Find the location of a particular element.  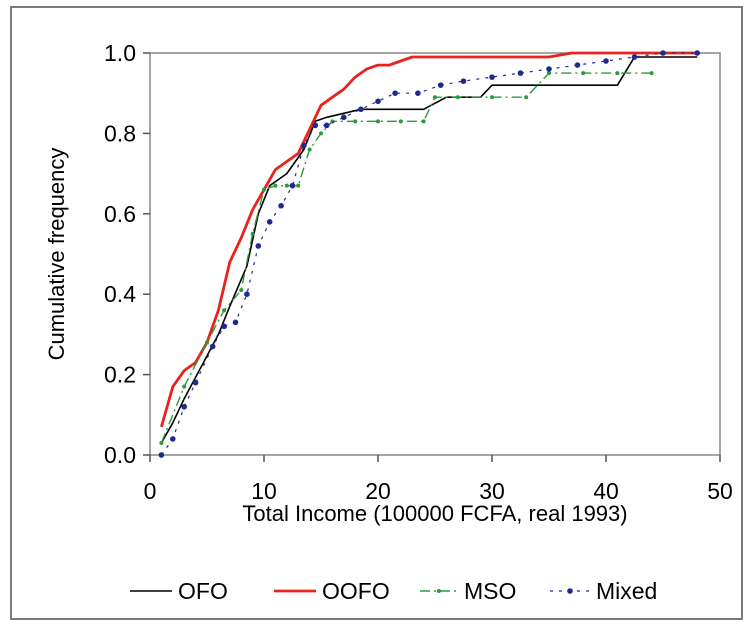

legend-marker-mso is located at coordinates (439, 591).